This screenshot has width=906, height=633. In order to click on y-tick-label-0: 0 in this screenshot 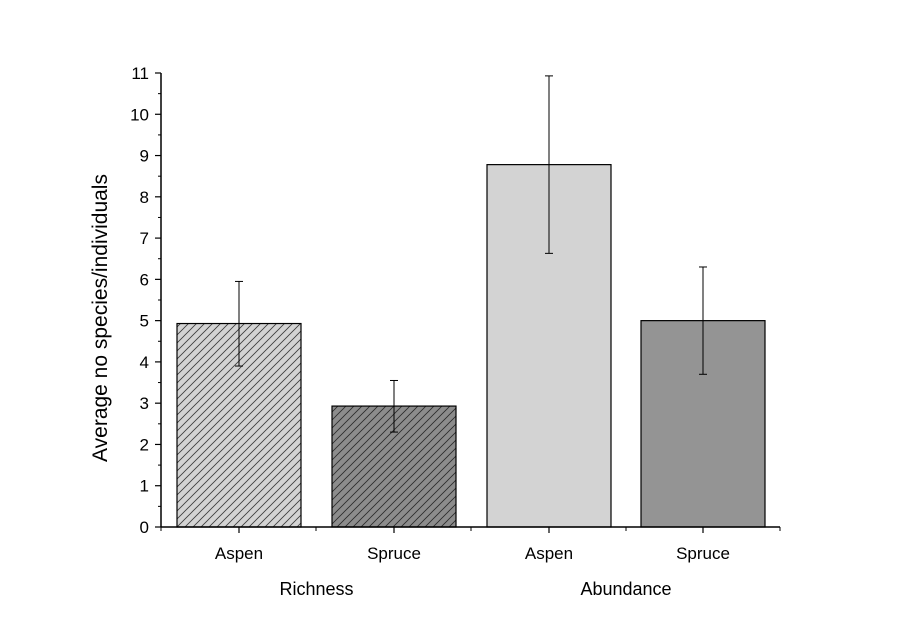, I will do `click(144, 527)`.